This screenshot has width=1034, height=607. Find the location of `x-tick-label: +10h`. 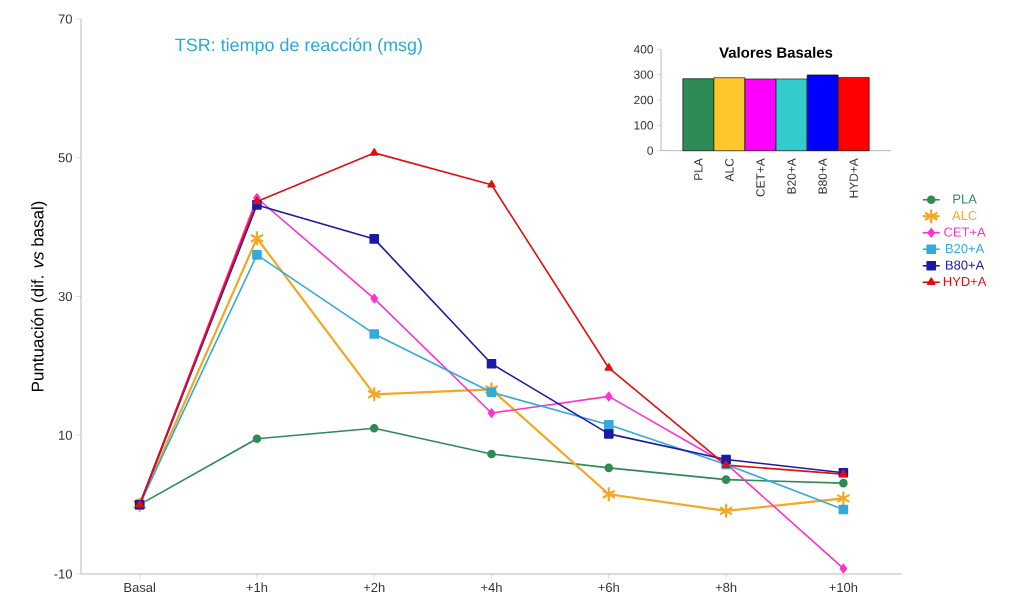

x-tick-label: +10h is located at coordinates (843, 587).